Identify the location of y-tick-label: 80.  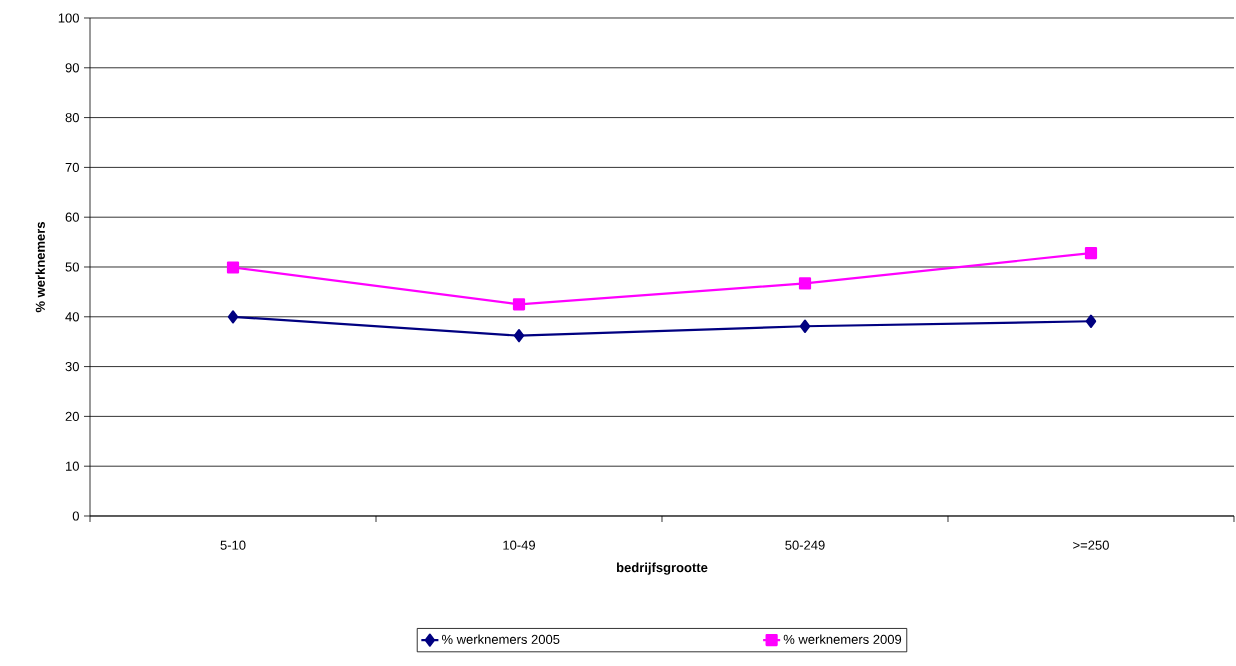
(72, 117).